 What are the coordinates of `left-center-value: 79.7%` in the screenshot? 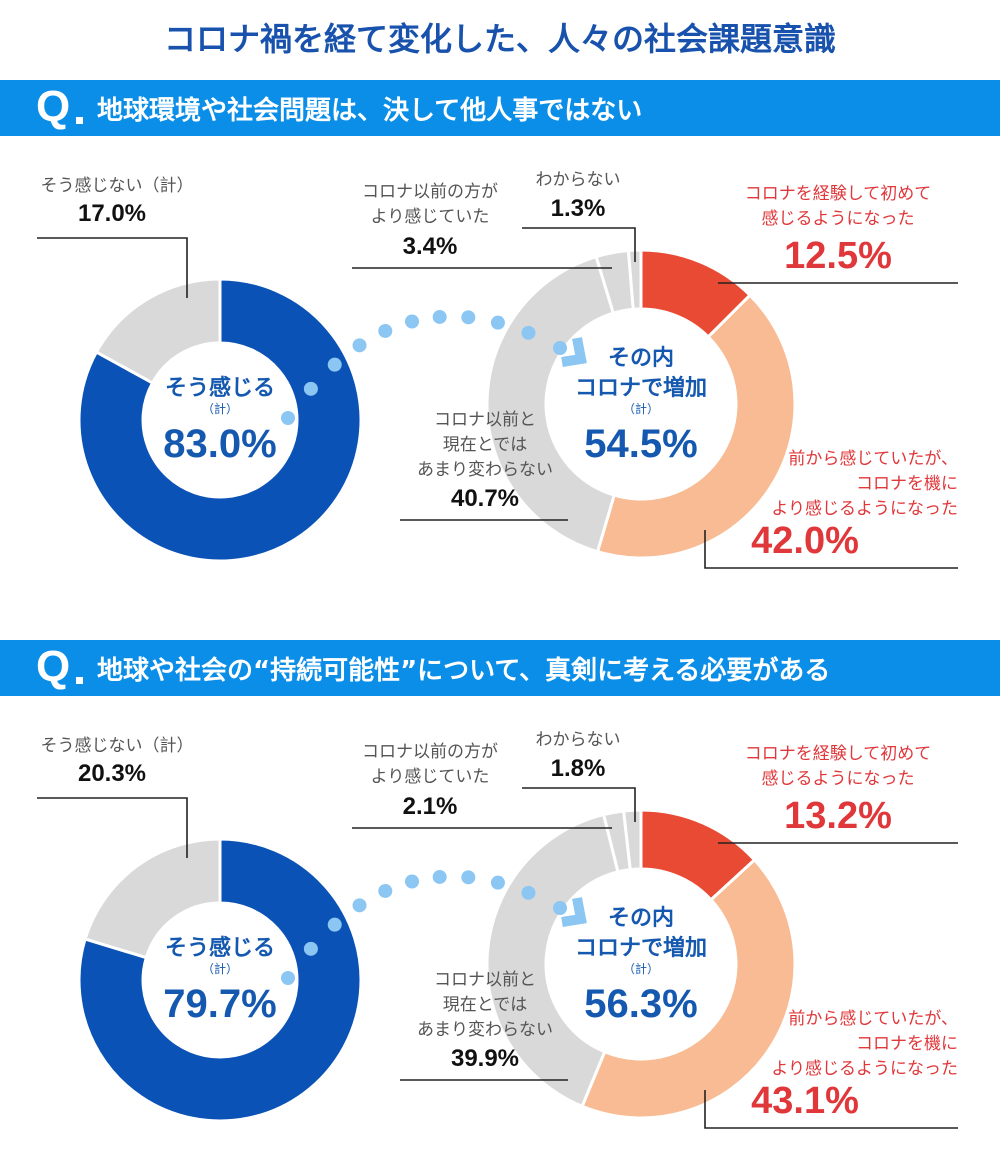 It's located at (220, 1004).